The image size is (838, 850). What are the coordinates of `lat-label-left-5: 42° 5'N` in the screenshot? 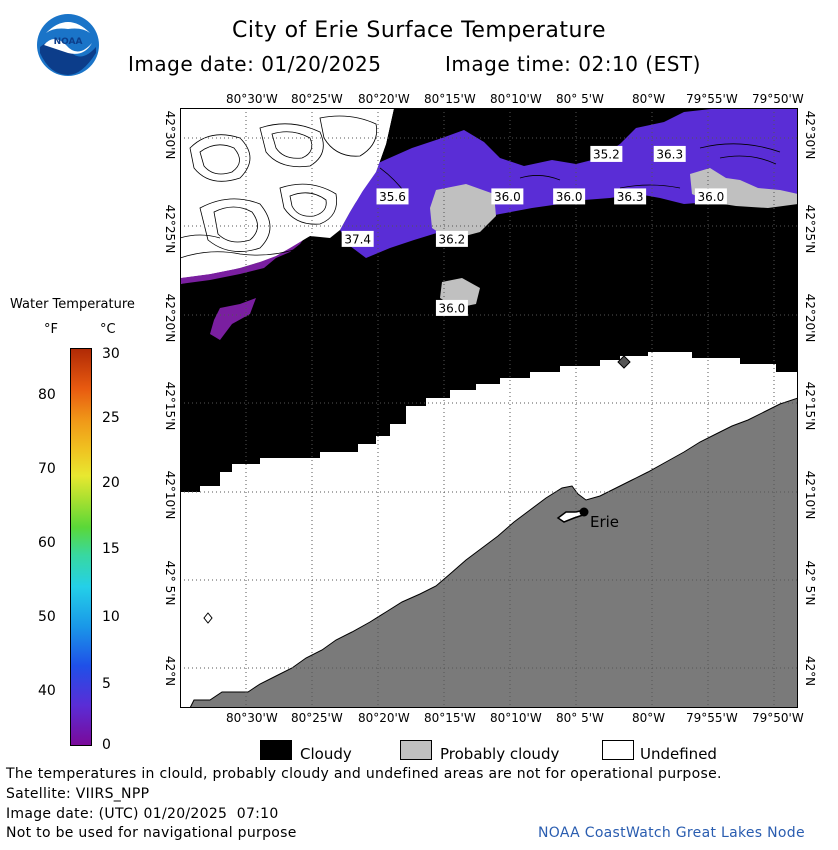 It's located at (170, 583).